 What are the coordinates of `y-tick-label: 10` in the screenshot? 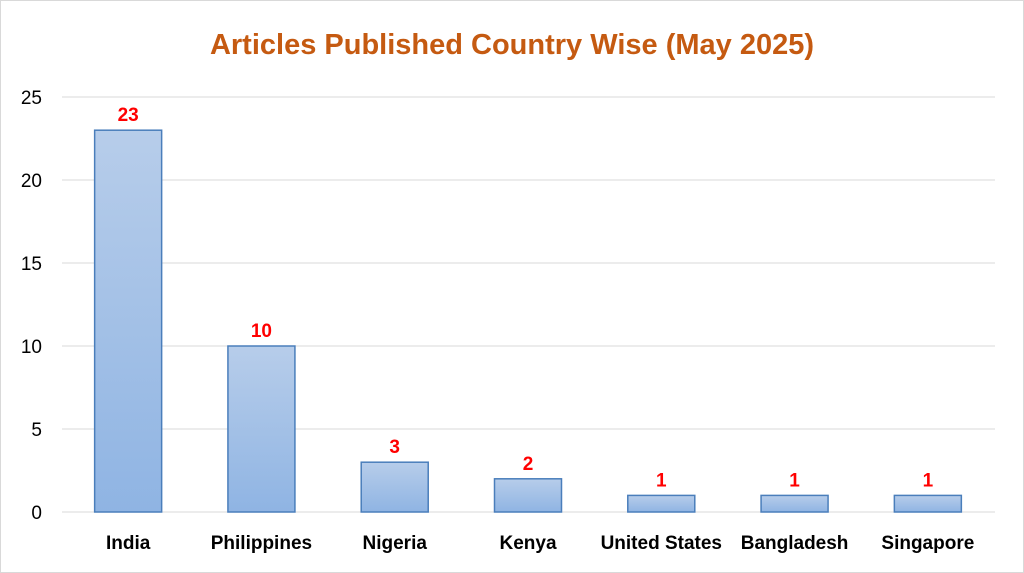 It's located at (31, 347).